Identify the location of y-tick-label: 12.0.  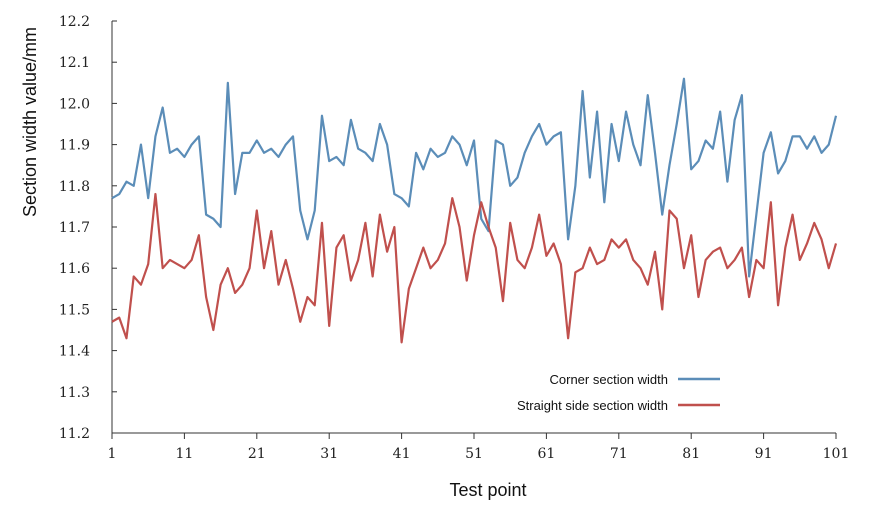
(74, 104).